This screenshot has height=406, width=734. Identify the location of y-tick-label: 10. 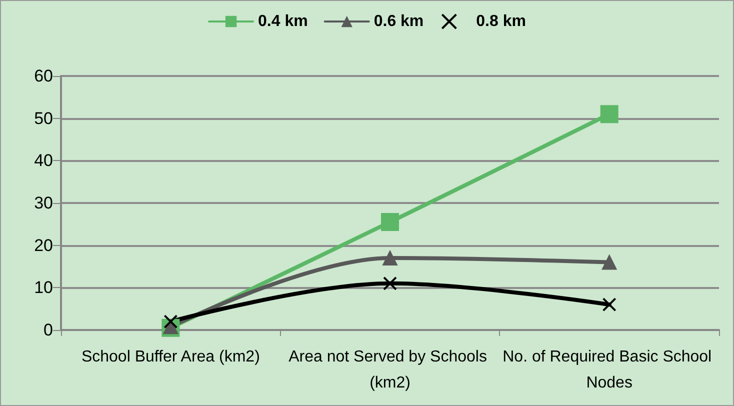
(43, 288).